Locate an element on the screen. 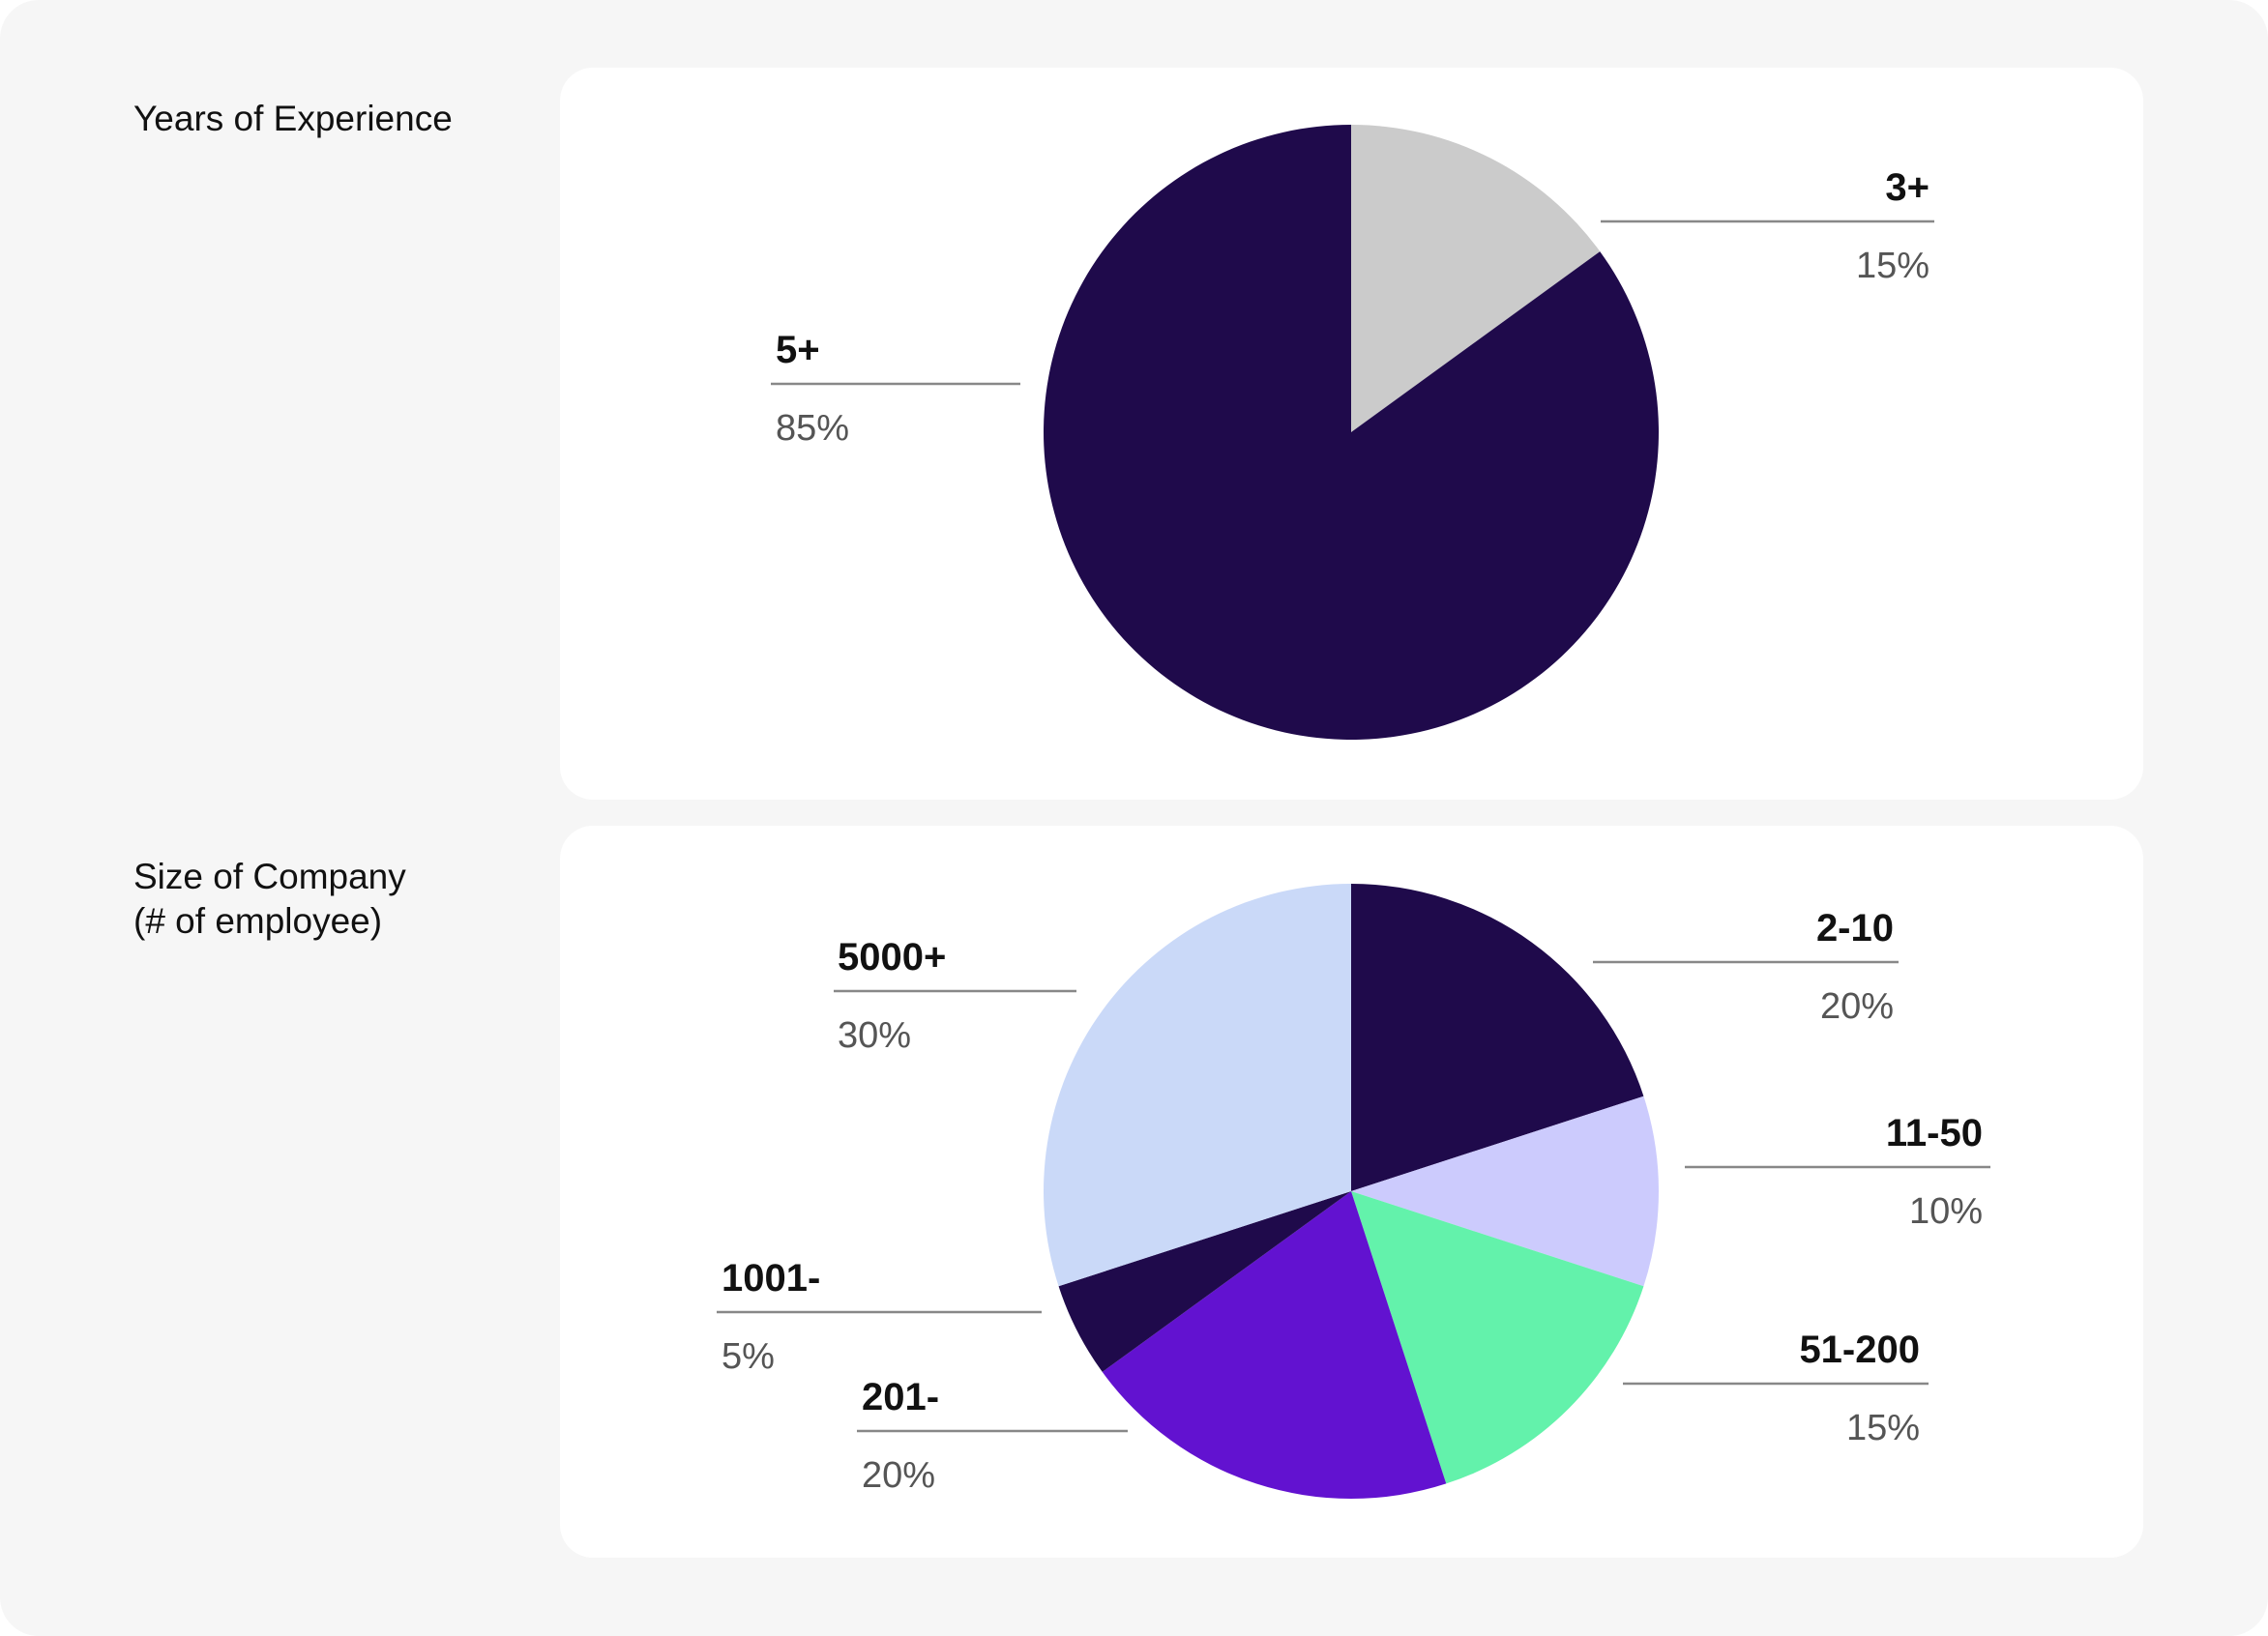 Image resolution: width=2268 pixels, height=1636 pixels. experience-slice-value-5: 85% is located at coordinates (812, 428).